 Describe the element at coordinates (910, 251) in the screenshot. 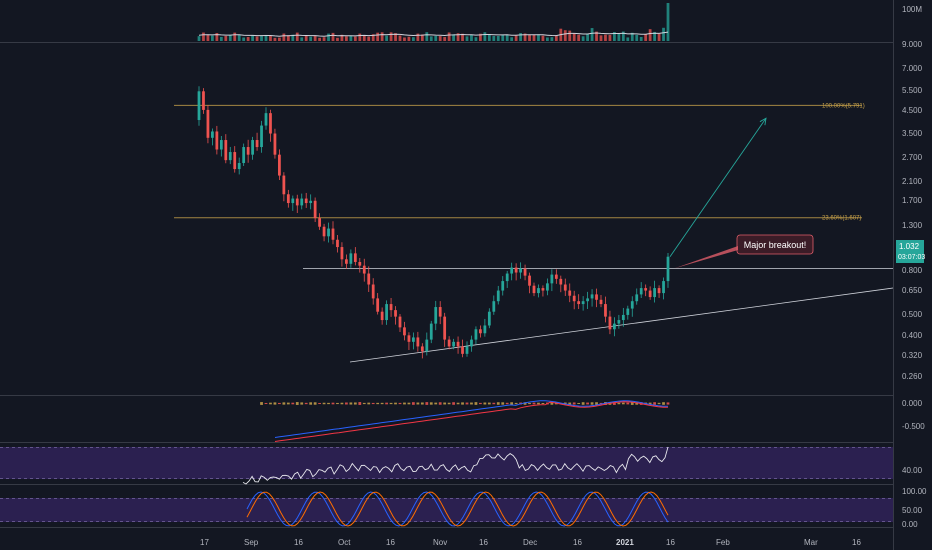

I see `current-price-badge` at that location.